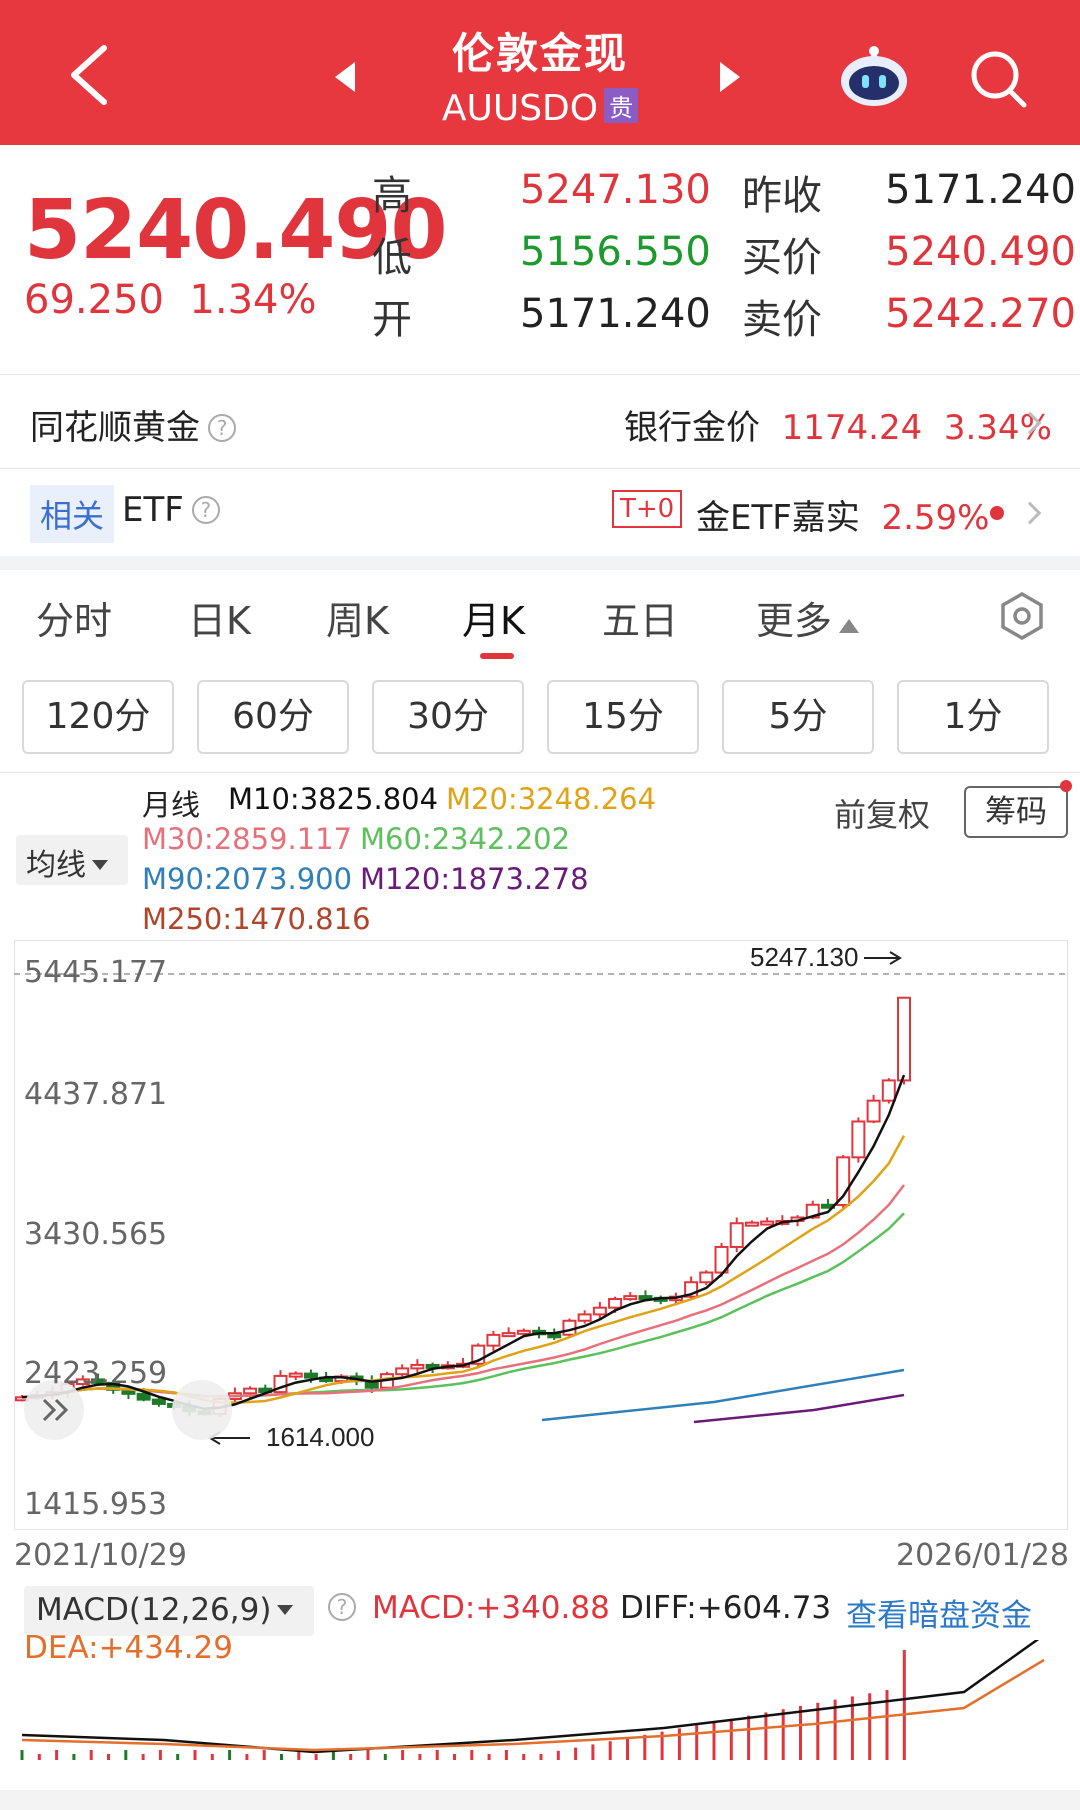 The image size is (1080, 1810). What do you see at coordinates (72, 514) in the screenshot?
I see `related-tag: 相关` at bounding box center [72, 514].